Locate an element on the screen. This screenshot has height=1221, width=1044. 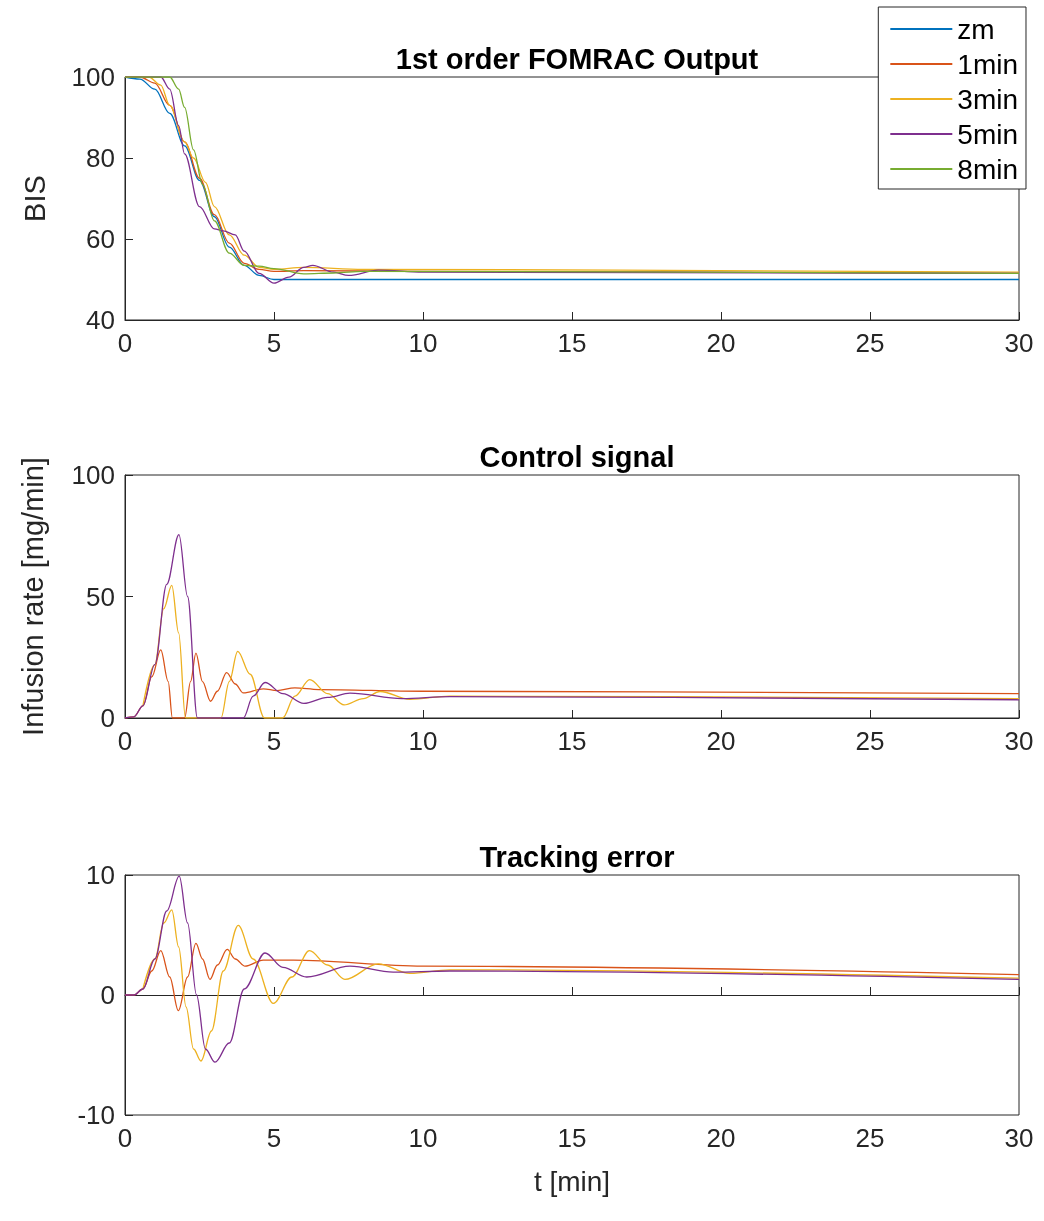
legend-label: 5min is located at coordinates (988, 134).